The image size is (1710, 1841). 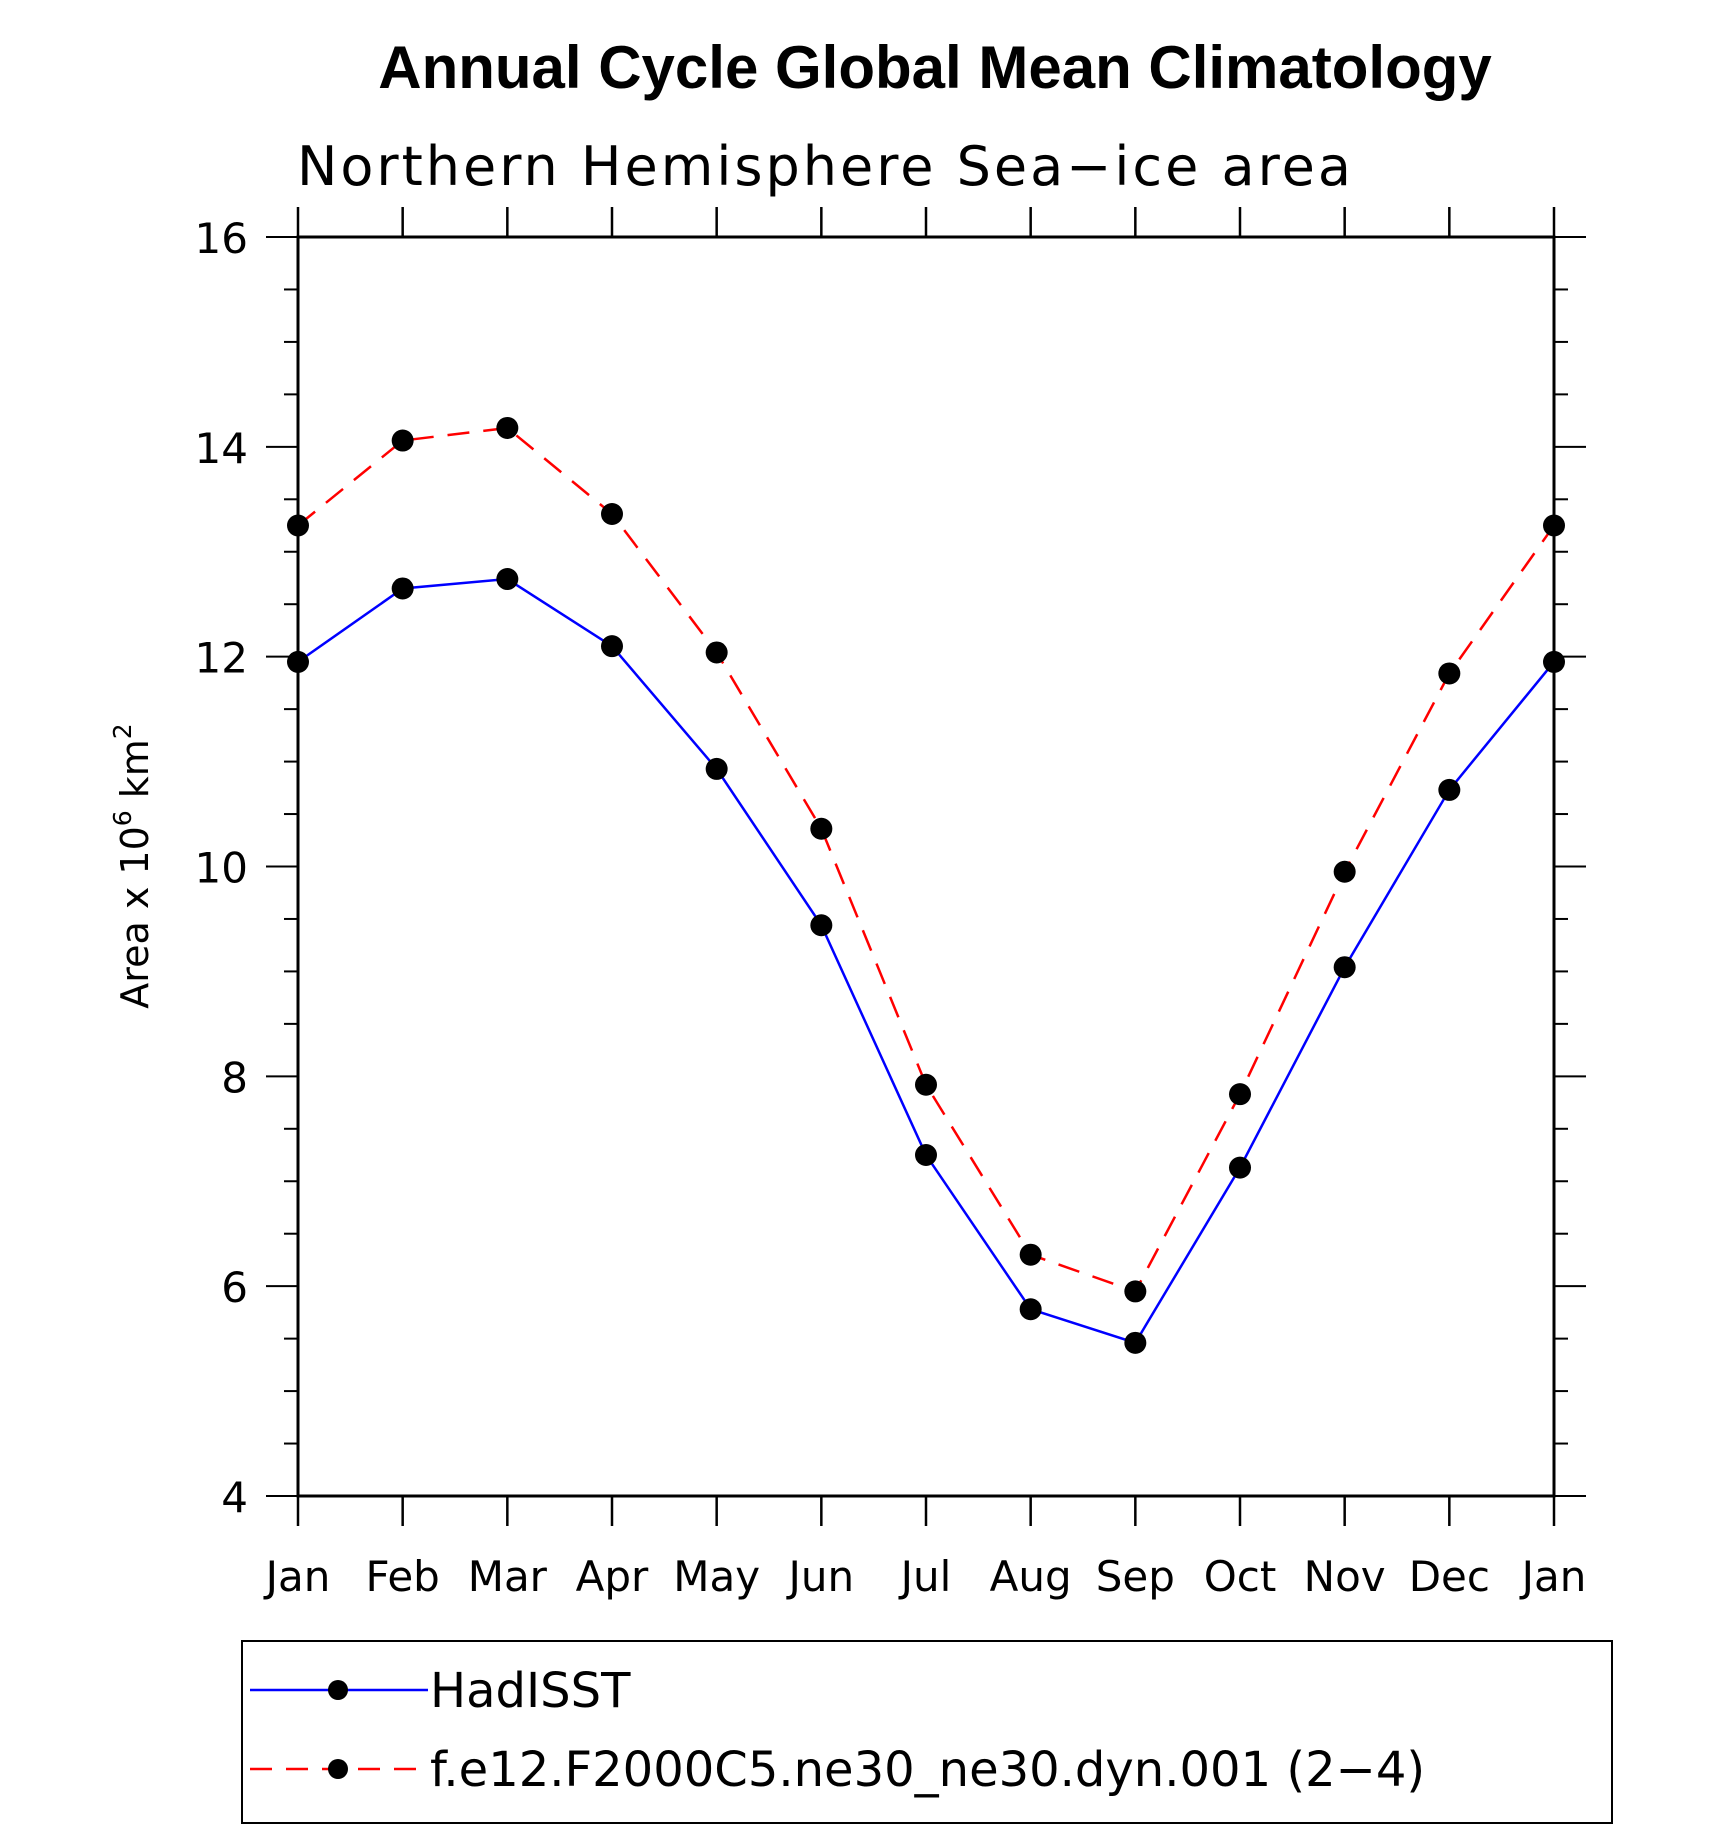 What do you see at coordinates (221, 658) in the screenshot?
I see `y-tick-label: 12` at bounding box center [221, 658].